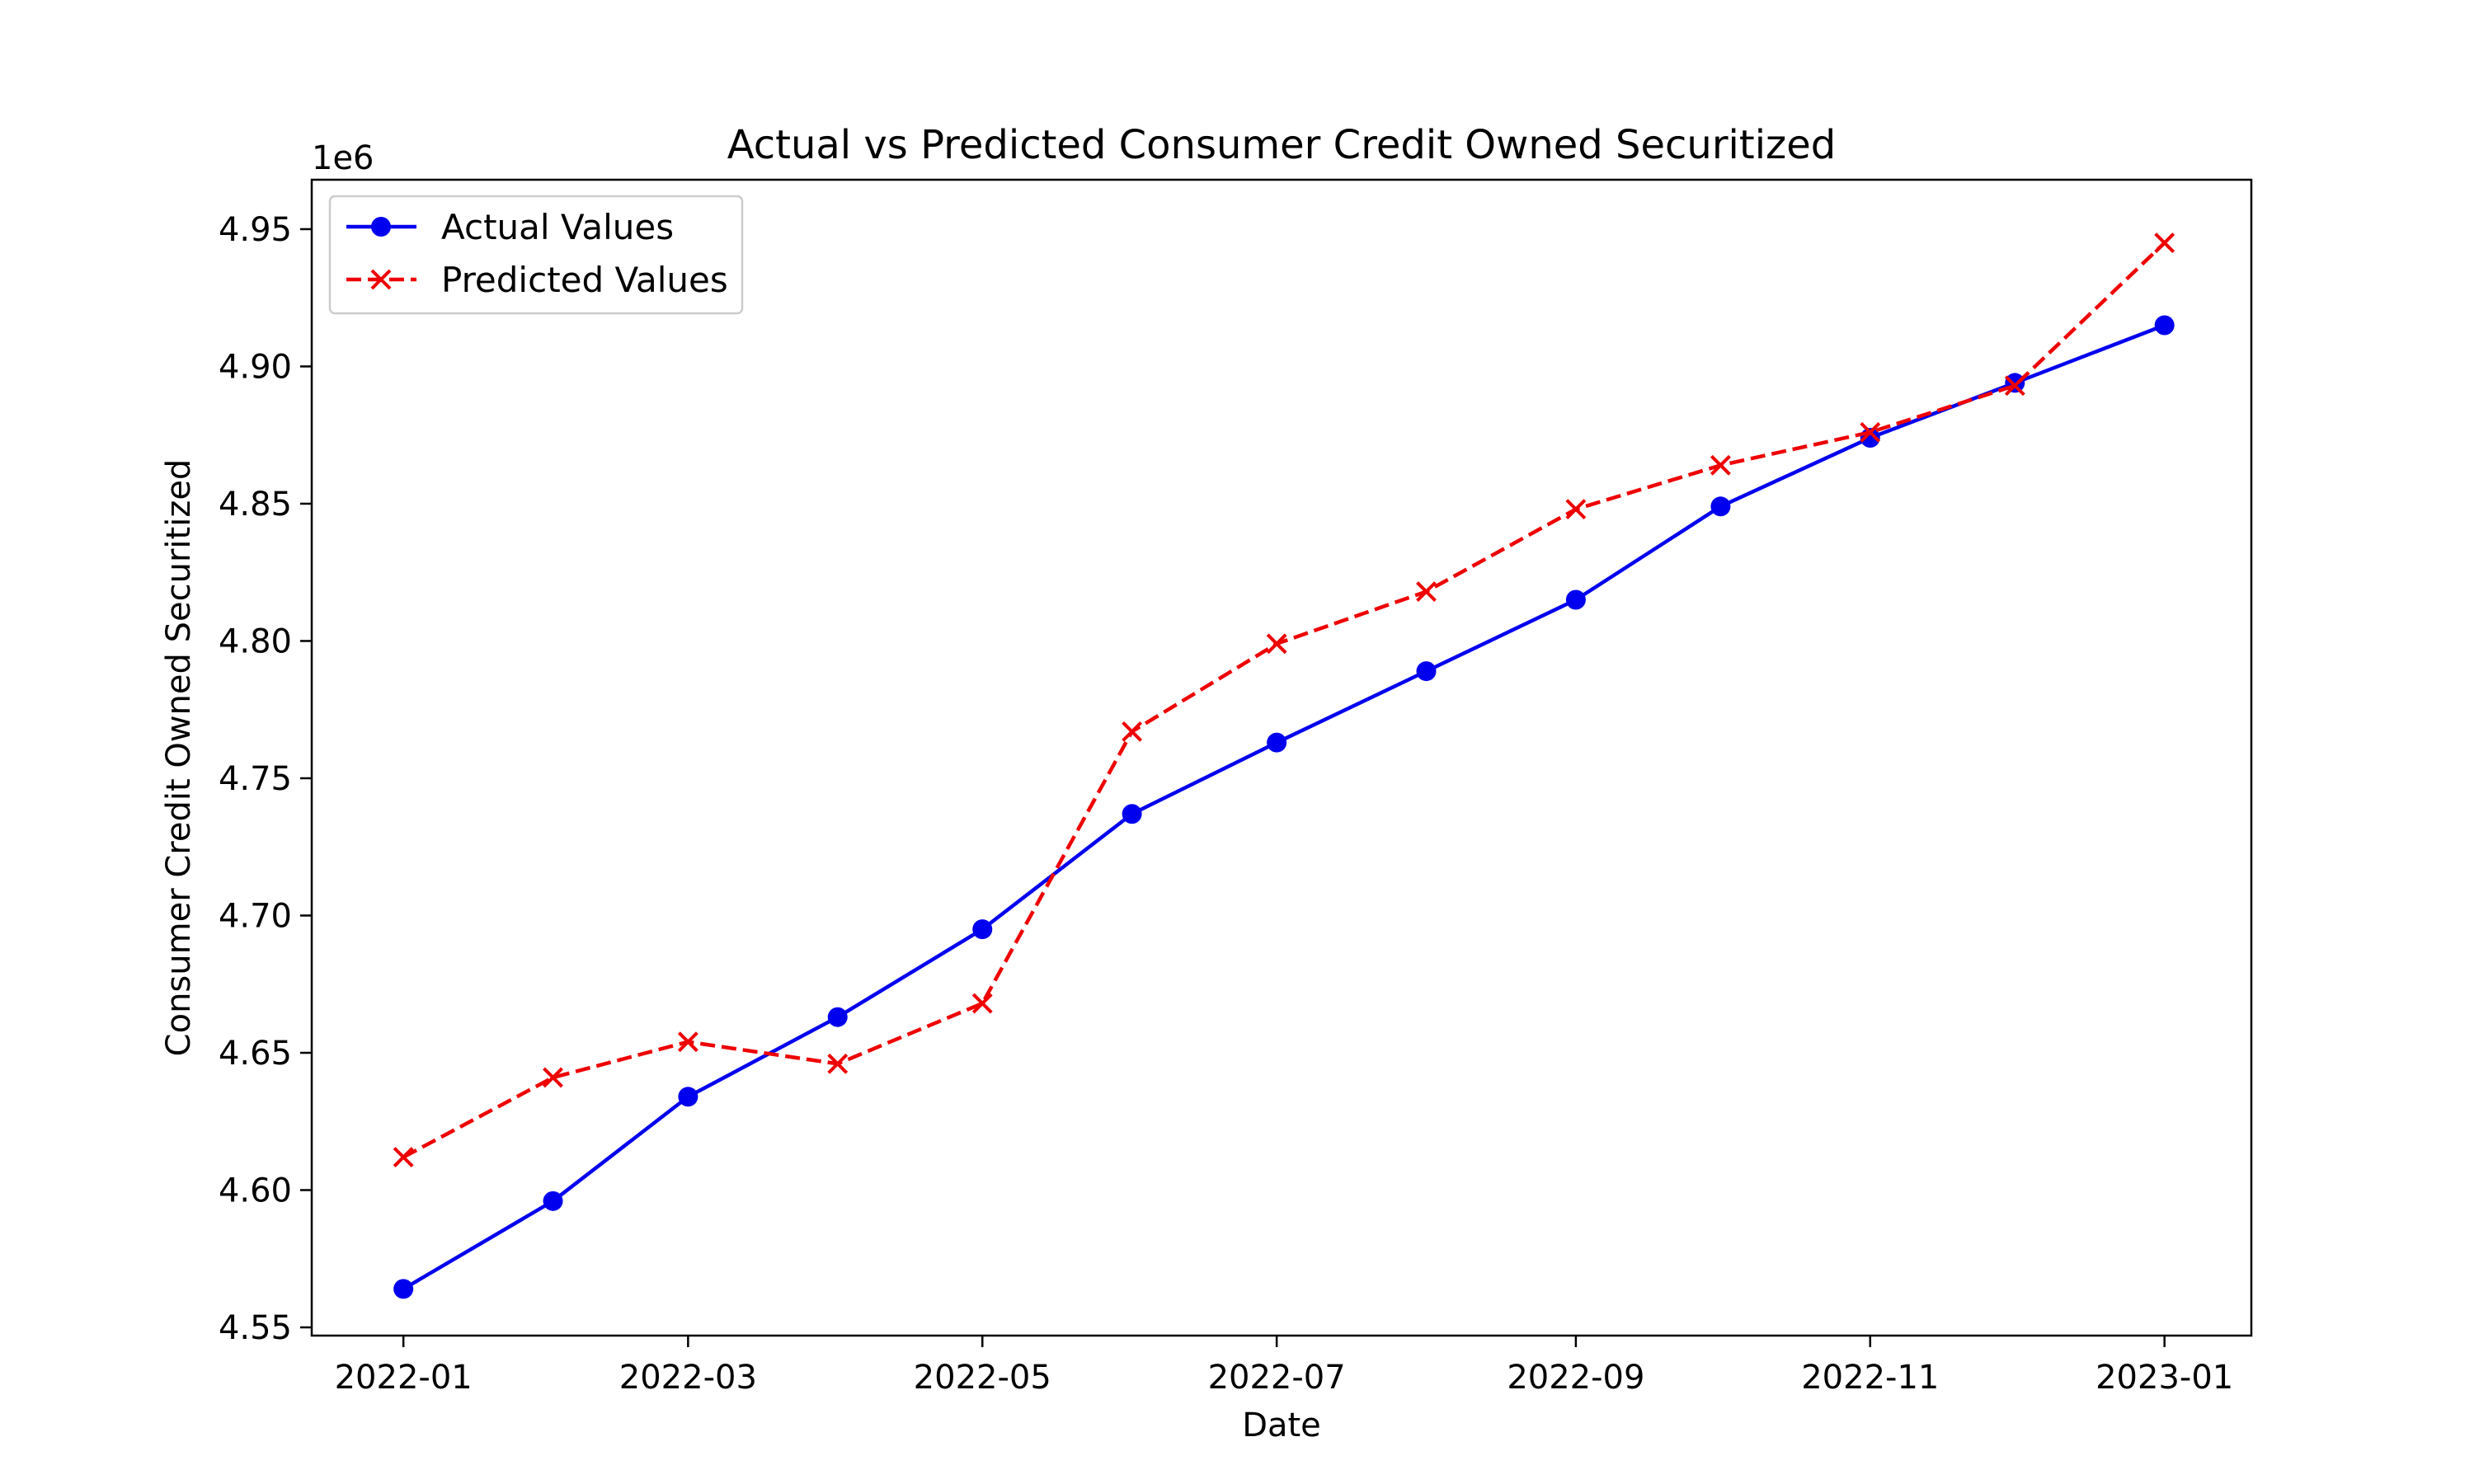 The width and height of the screenshot is (2474, 1484). I want to click on legend: Actual Values Predicted Values, so click(536, 255).